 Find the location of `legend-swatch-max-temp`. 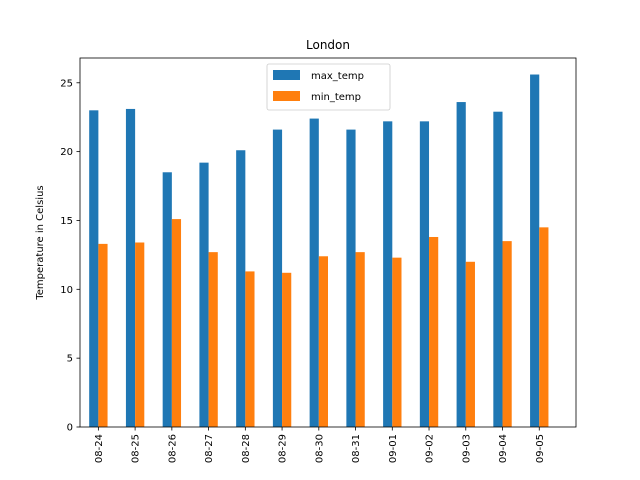

legend-swatch-max-temp is located at coordinates (286, 75).